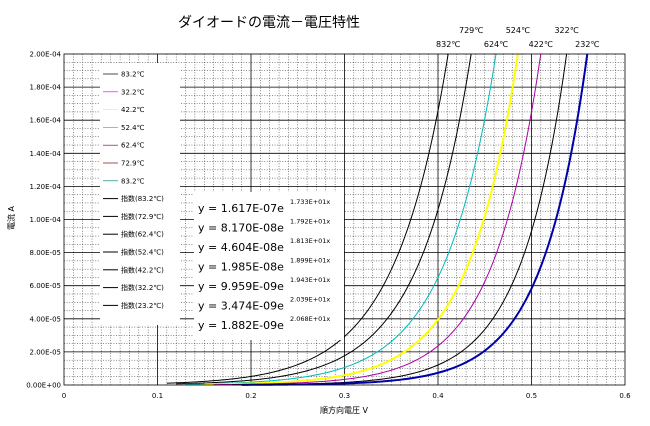 The image size is (650, 426). What do you see at coordinates (241, 306) in the screenshot?
I see `equation-text: y = 3.474E-09e` at bounding box center [241, 306].